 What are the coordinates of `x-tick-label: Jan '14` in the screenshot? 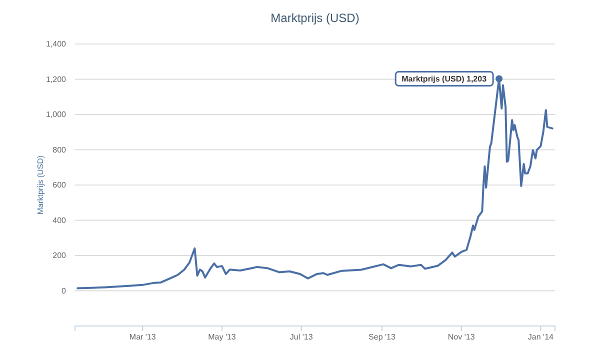 It's located at (541, 337).